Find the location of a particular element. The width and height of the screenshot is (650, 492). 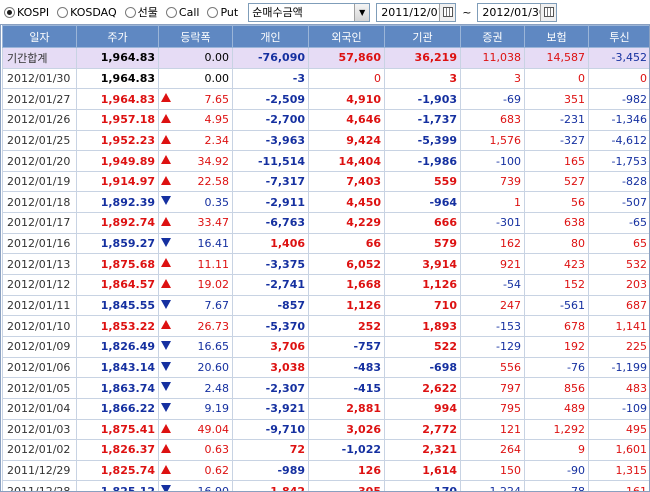

cell-foreign: -757 is located at coordinates (346, 346).